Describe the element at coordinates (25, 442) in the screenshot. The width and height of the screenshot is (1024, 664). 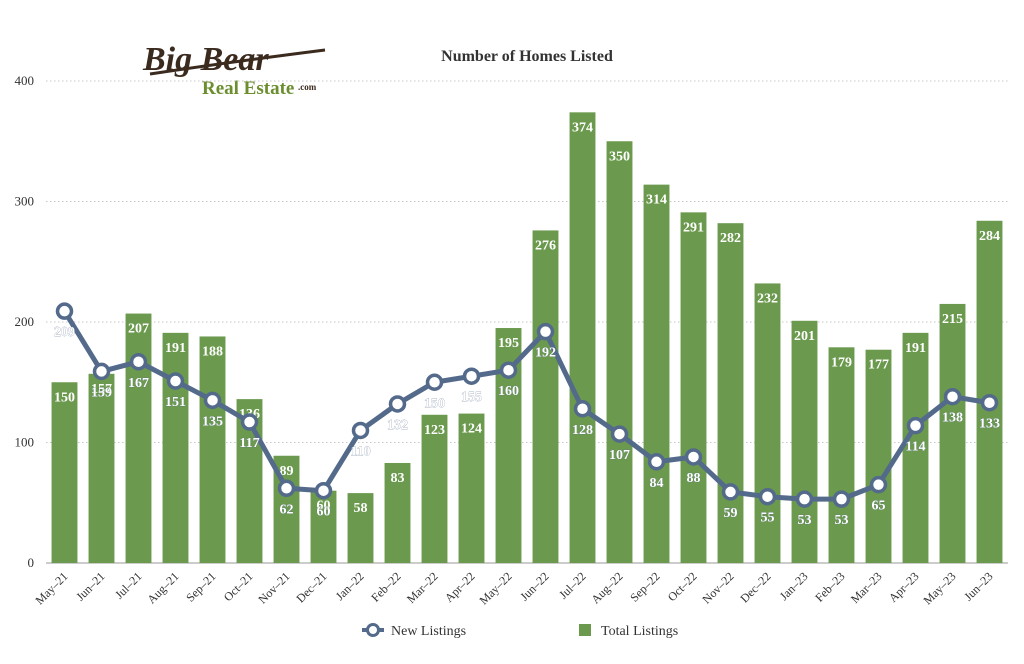
I see `y-tick-label: 100` at that location.